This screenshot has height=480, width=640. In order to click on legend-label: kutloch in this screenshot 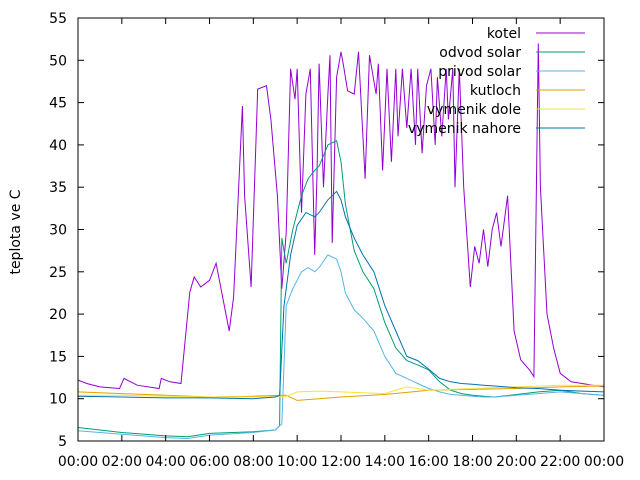, I will do `click(495, 91)`.